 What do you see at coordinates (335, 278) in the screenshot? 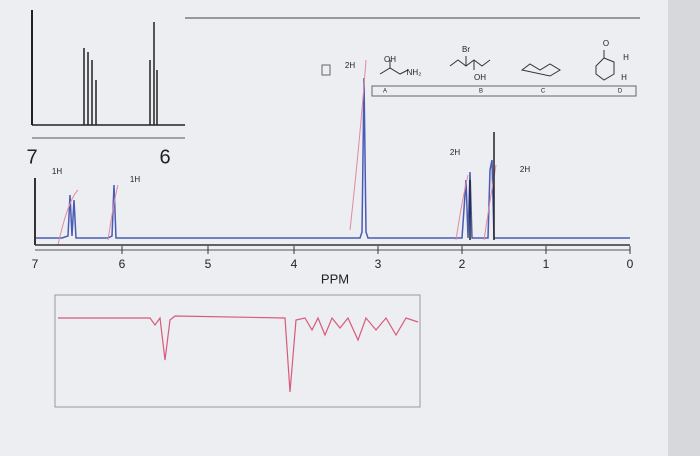
I see `x-axis-label: PPM` at bounding box center [335, 278].